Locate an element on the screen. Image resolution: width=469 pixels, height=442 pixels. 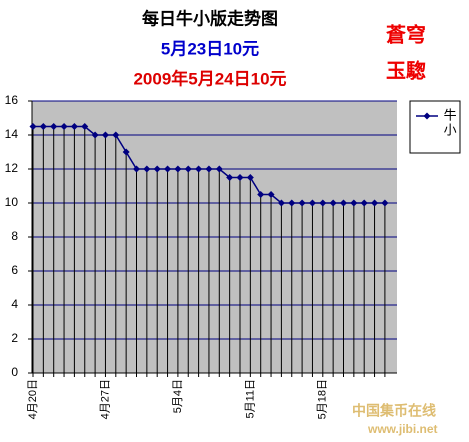
x-tick-label: 4月20日 is located at coordinates (33, 399).